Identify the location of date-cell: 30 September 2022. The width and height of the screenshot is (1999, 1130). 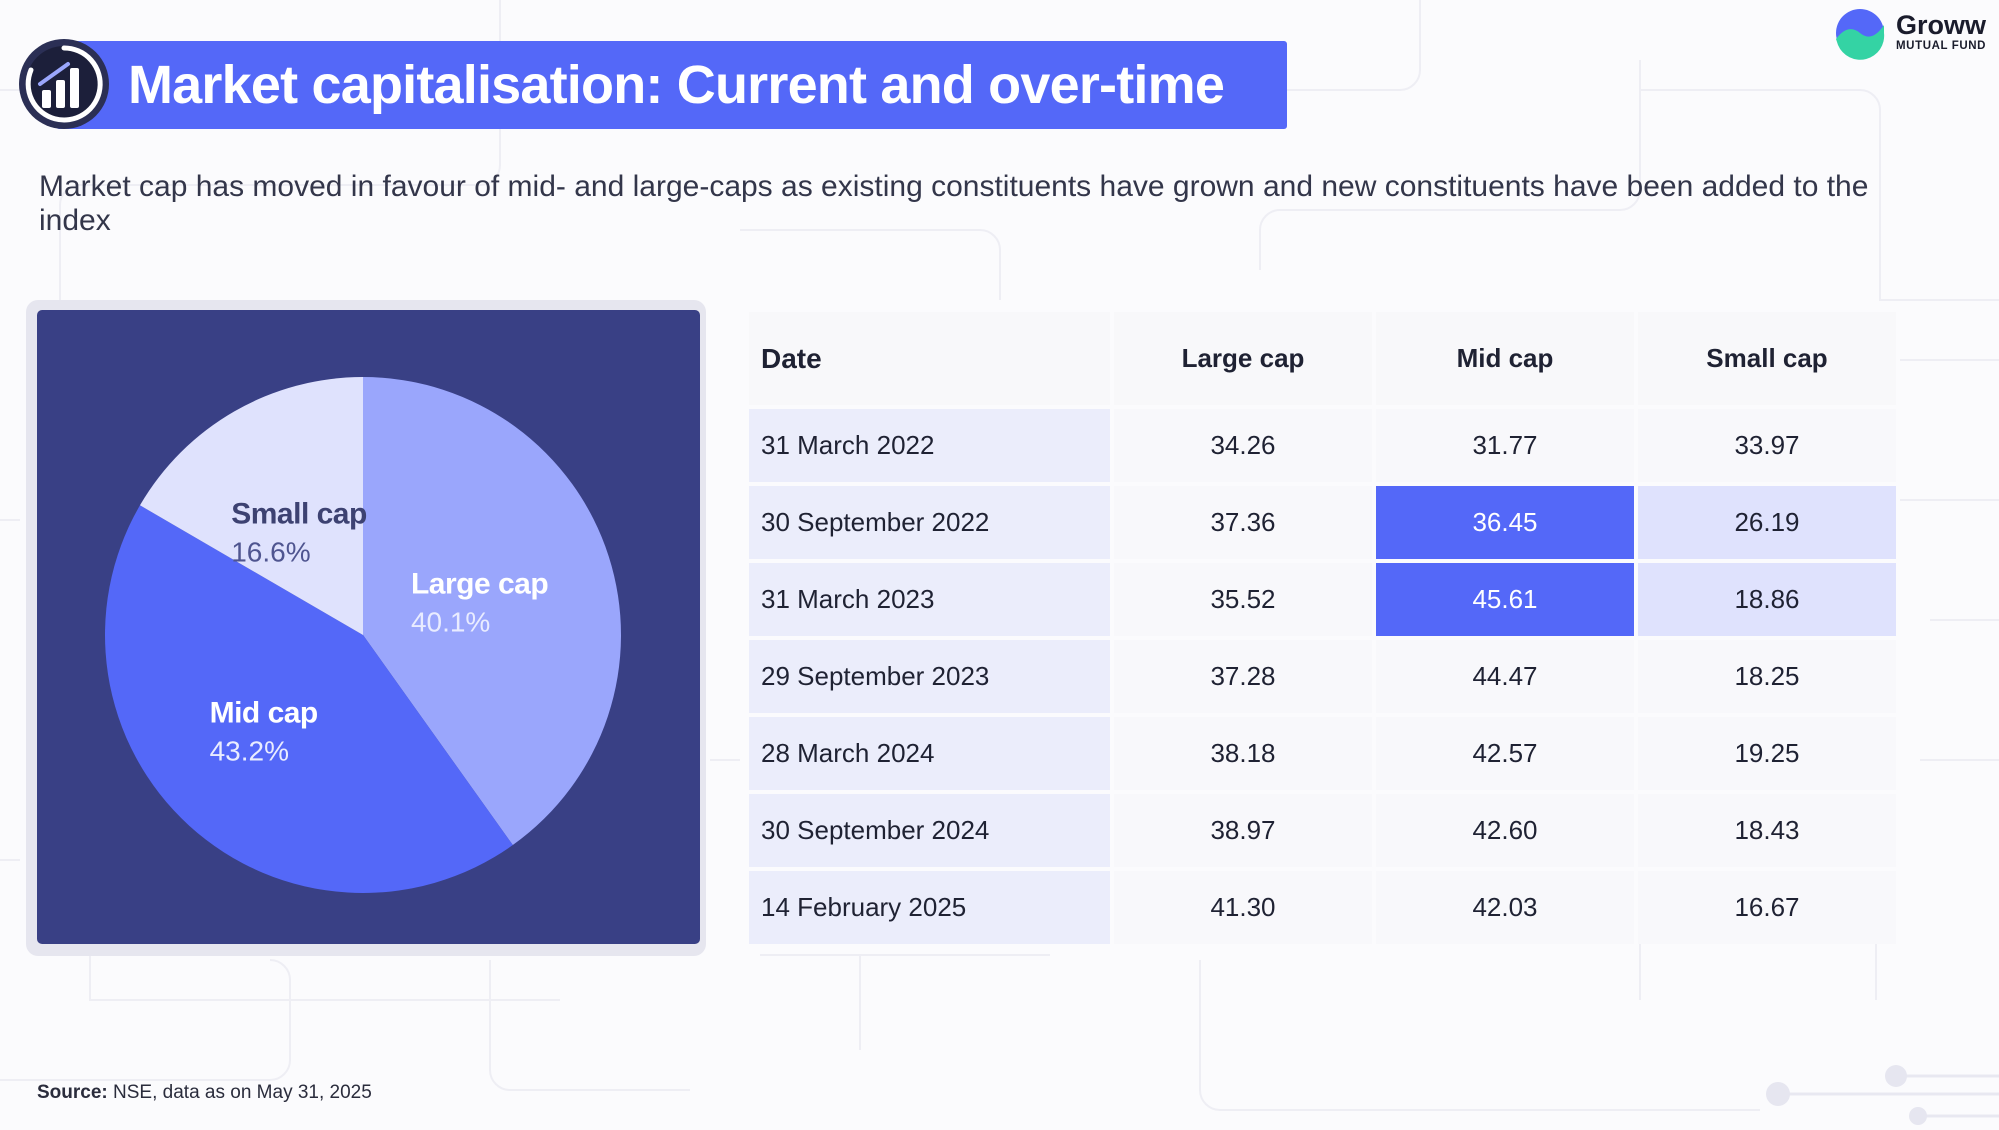
(929, 522).